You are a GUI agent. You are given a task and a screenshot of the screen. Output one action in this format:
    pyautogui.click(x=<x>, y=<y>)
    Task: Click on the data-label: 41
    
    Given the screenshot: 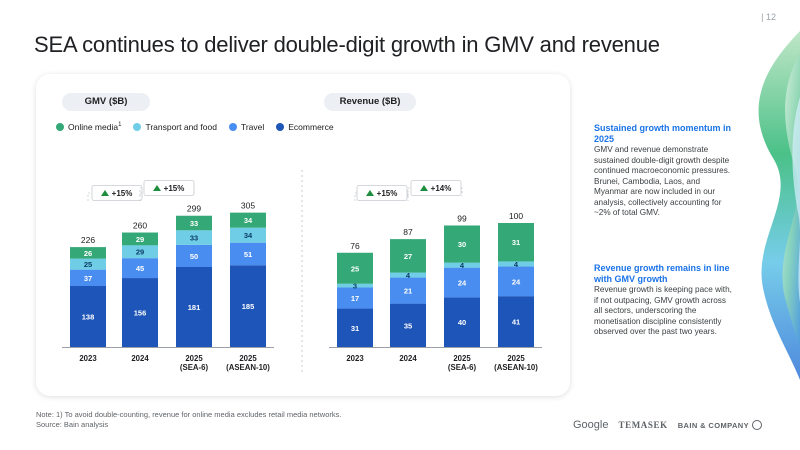 What is the action you would take?
    pyautogui.click(x=516, y=322)
    